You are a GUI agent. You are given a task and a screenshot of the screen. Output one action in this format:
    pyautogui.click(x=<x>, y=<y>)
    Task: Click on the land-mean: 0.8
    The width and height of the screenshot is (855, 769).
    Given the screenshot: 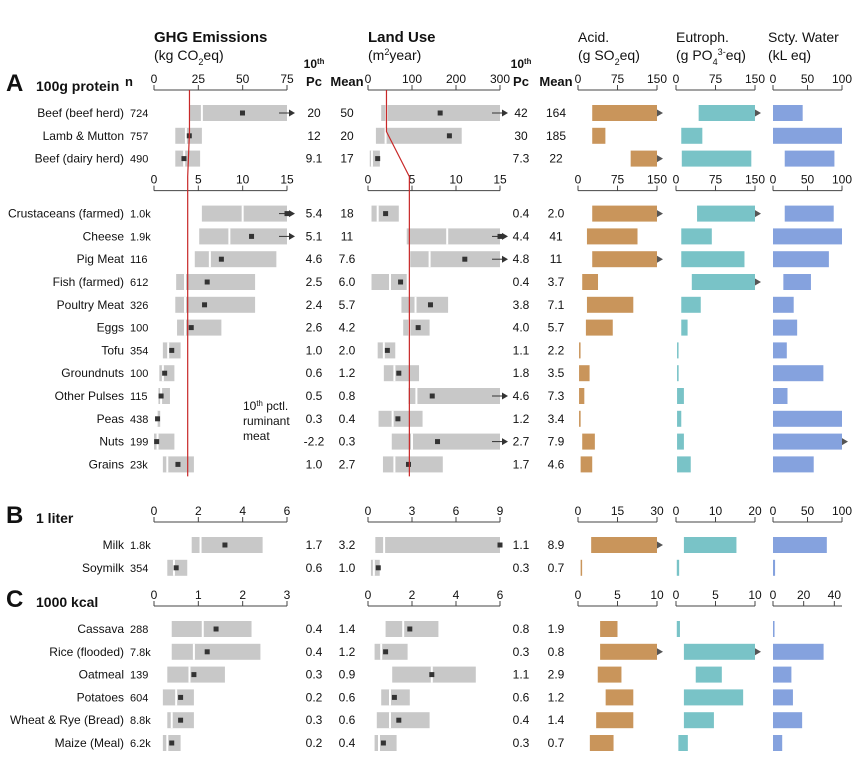 What is the action you would take?
    pyautogui.click(x=556, y=652)
    